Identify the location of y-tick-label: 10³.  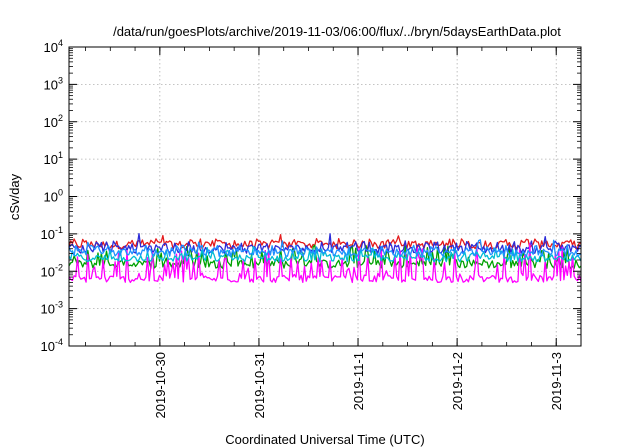
(53, 83).